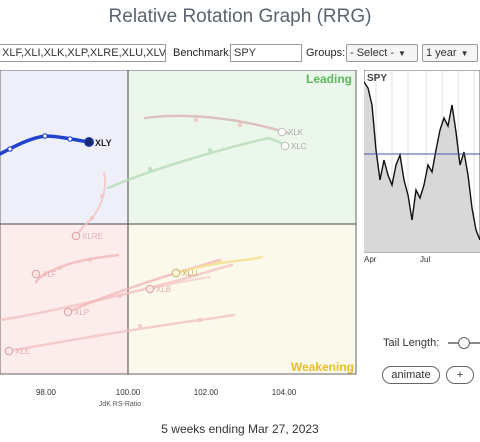  I want to click on improving-quadrant, so click(64, 147).